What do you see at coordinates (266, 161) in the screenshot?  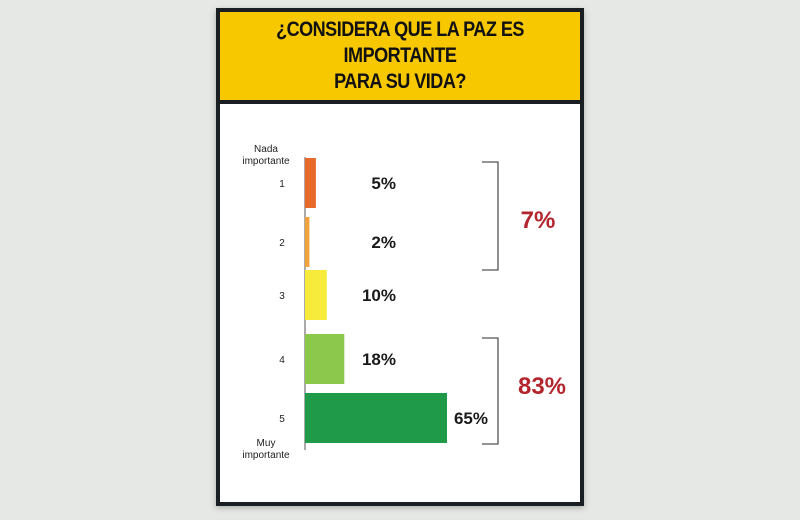 I see `scale-top-label-line-2: importante` at bounding box center [266, 161].